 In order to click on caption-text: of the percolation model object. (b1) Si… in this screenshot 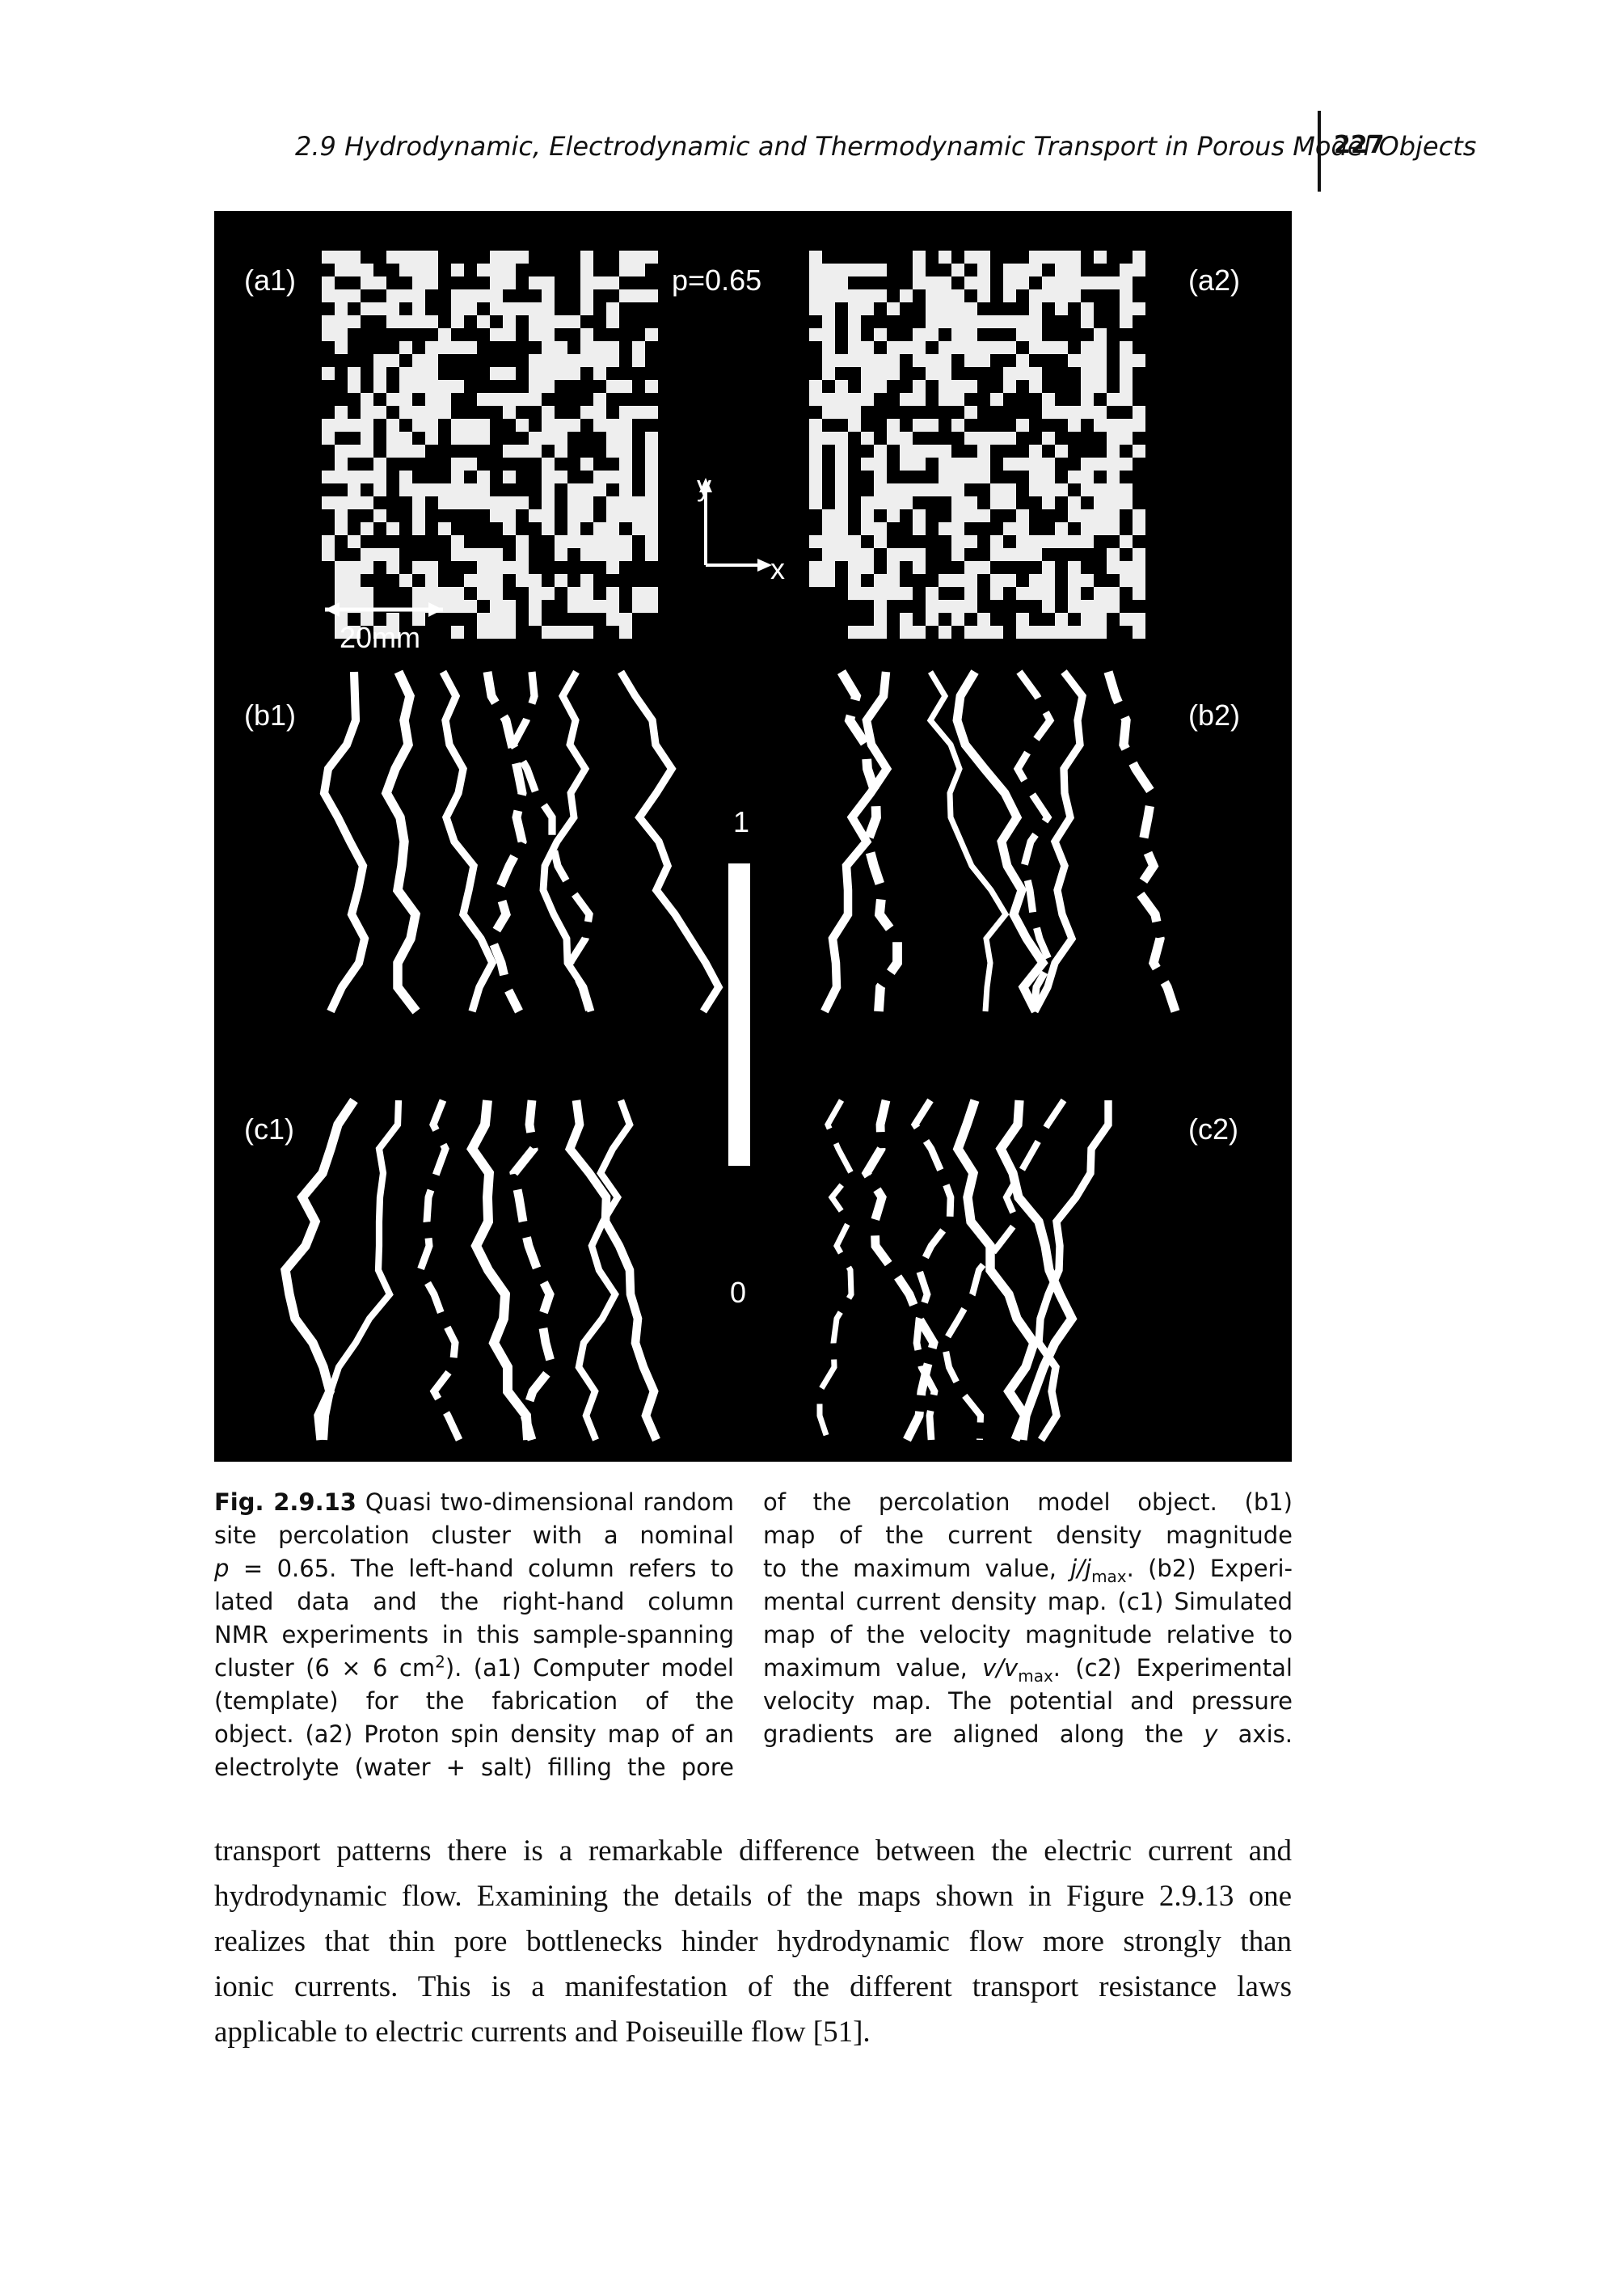, I will do `click(1028, 1502)`.